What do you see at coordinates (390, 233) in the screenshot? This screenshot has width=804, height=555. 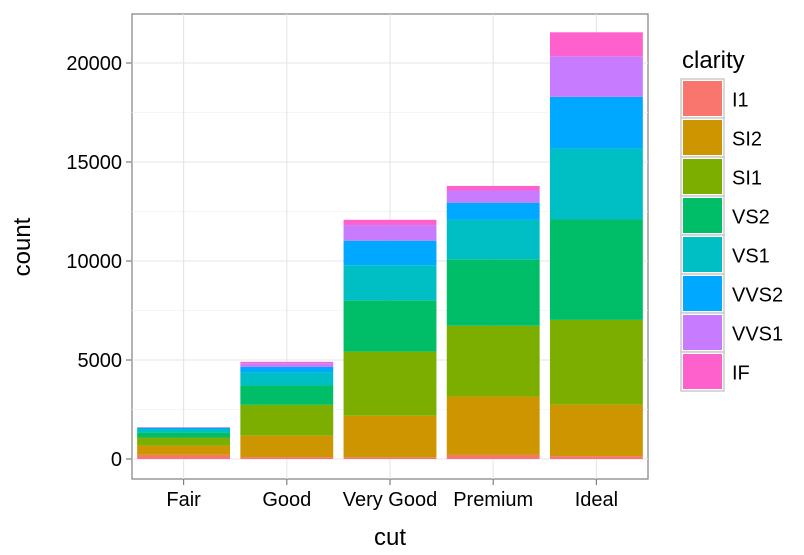 I see `bar-segment-very-good-vvs1` at bounding box center [390, 233].